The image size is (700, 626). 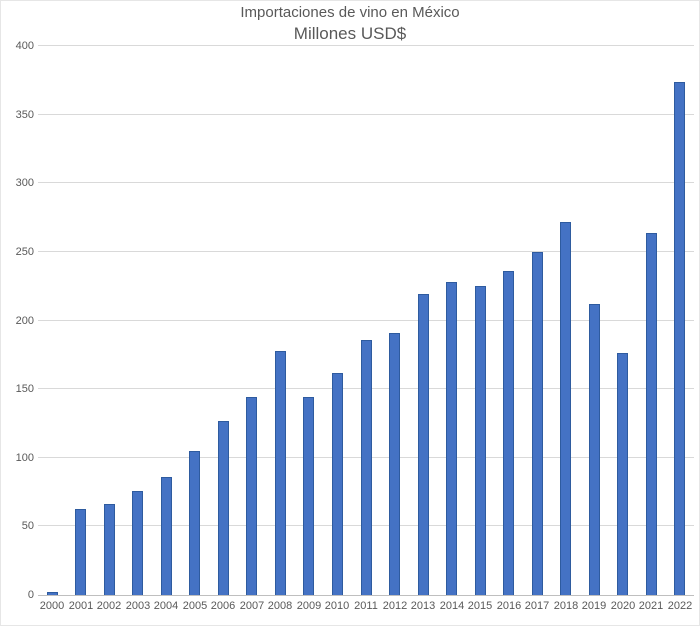 What do you see at coordinates (452, 606) in the screenshot?
I see `x-tick-label: 2014` at bounding box center [452, 606].